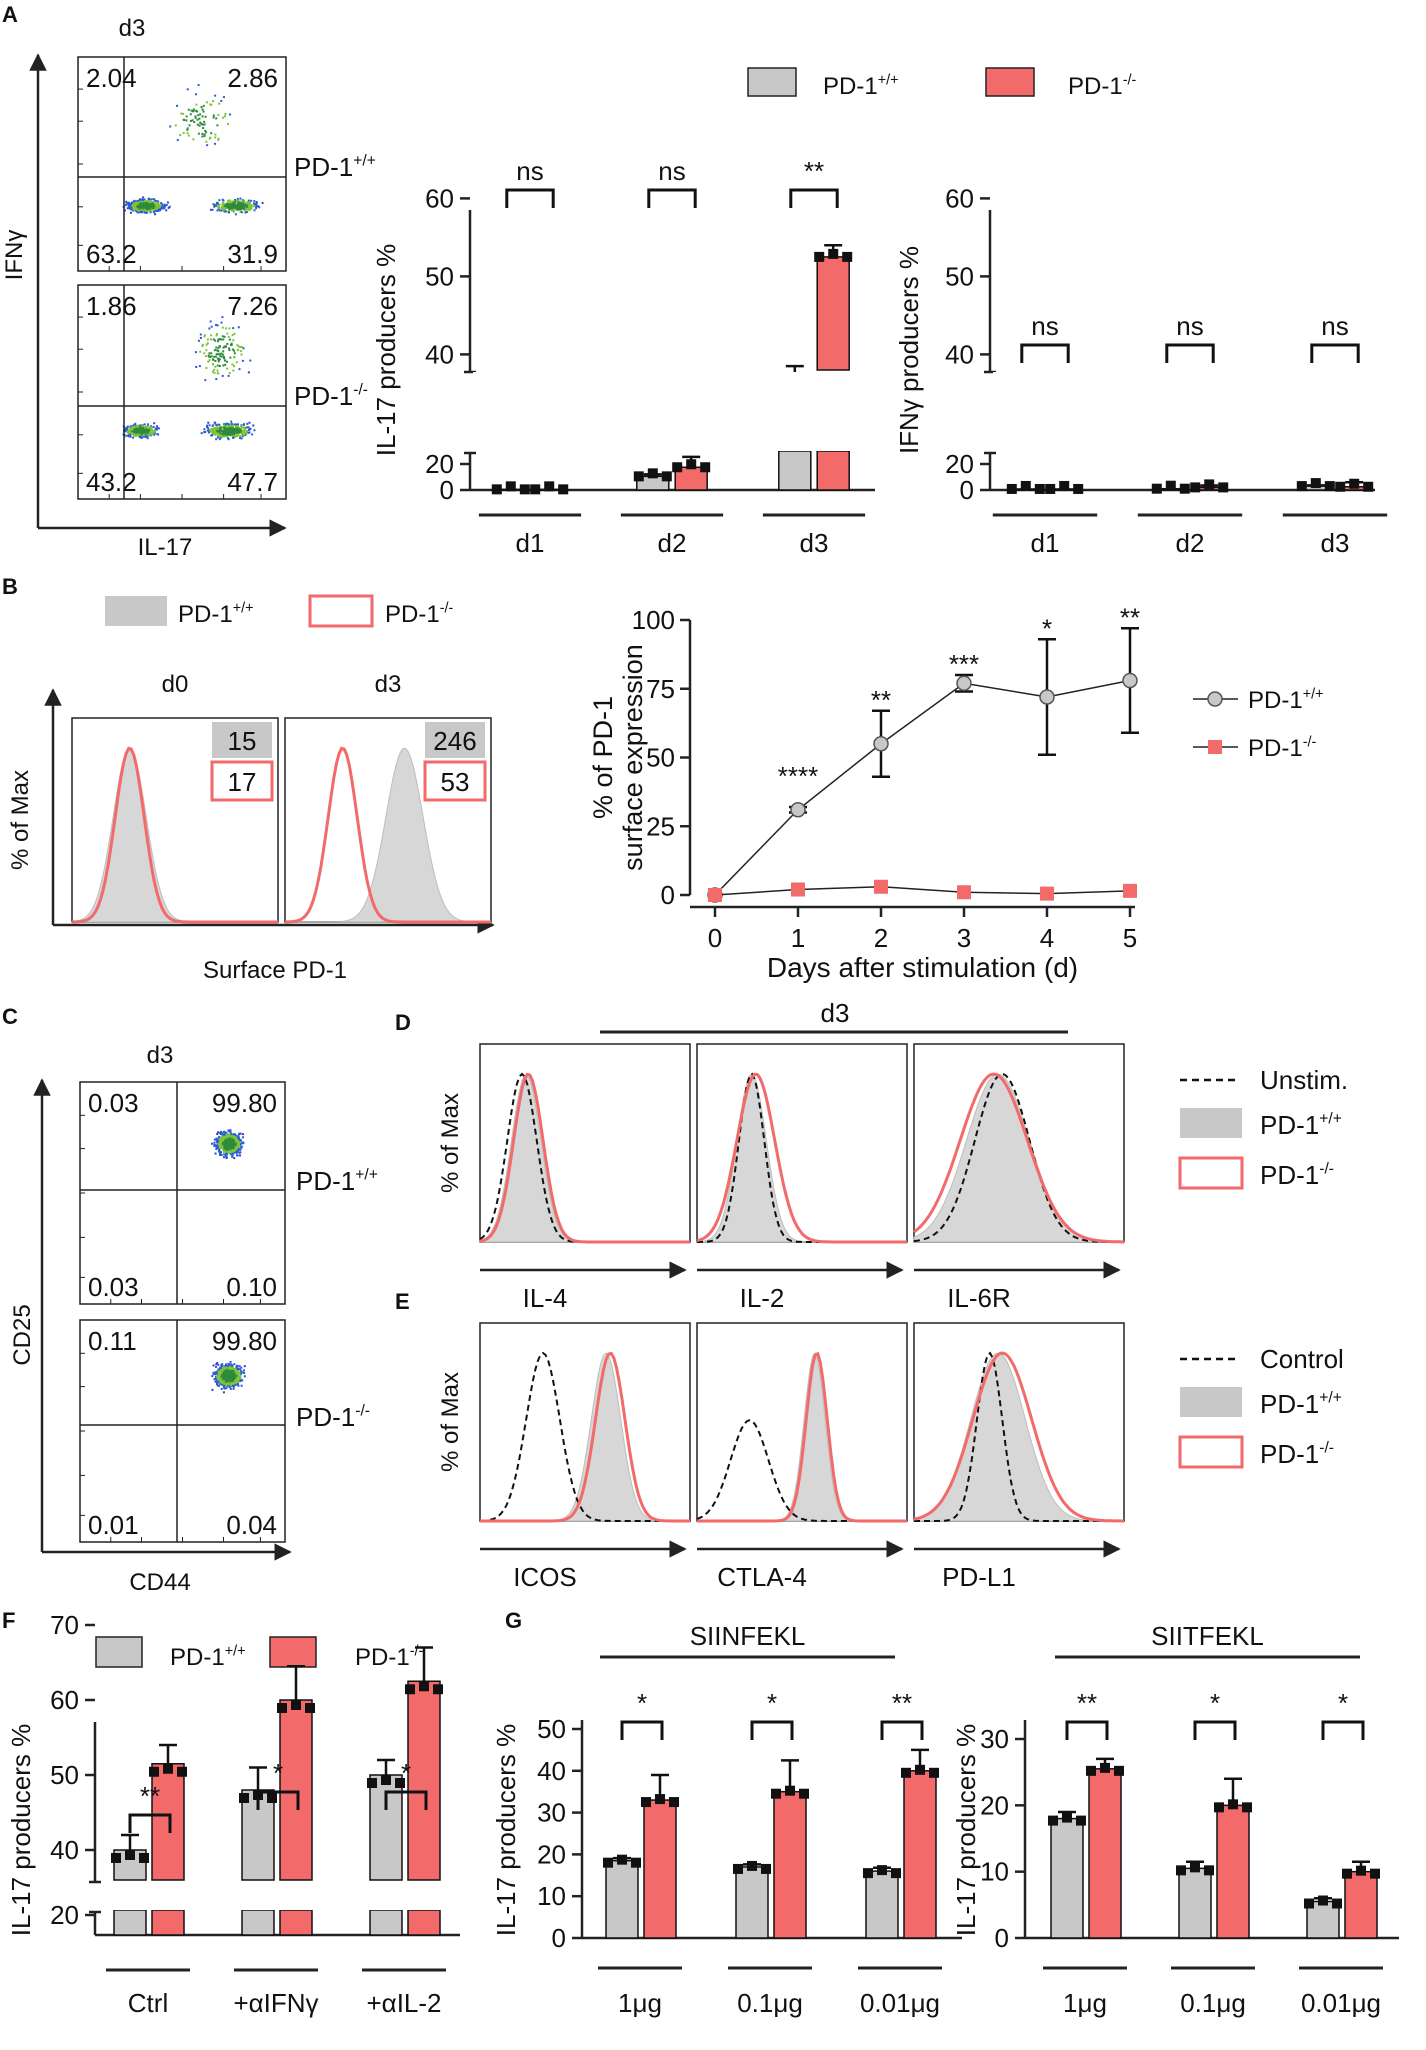  I want to click on G-siin-bar, so click(882, 1904).